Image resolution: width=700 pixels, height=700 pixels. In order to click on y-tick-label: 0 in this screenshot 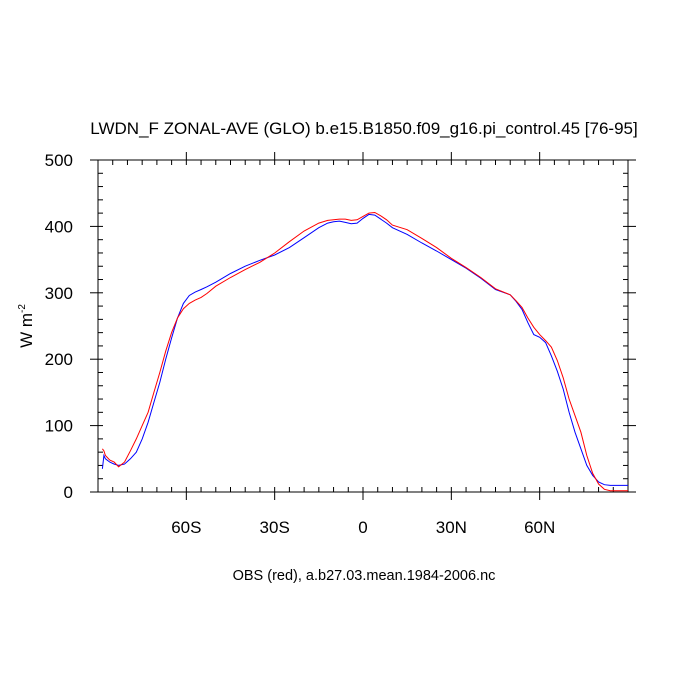, I will do `click(68, 492)`.